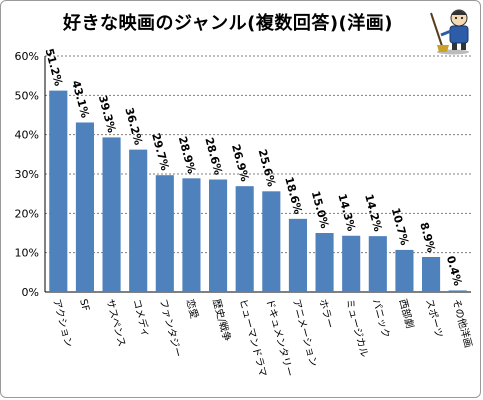  I want to click on category-label: SF, so click(84, 305).